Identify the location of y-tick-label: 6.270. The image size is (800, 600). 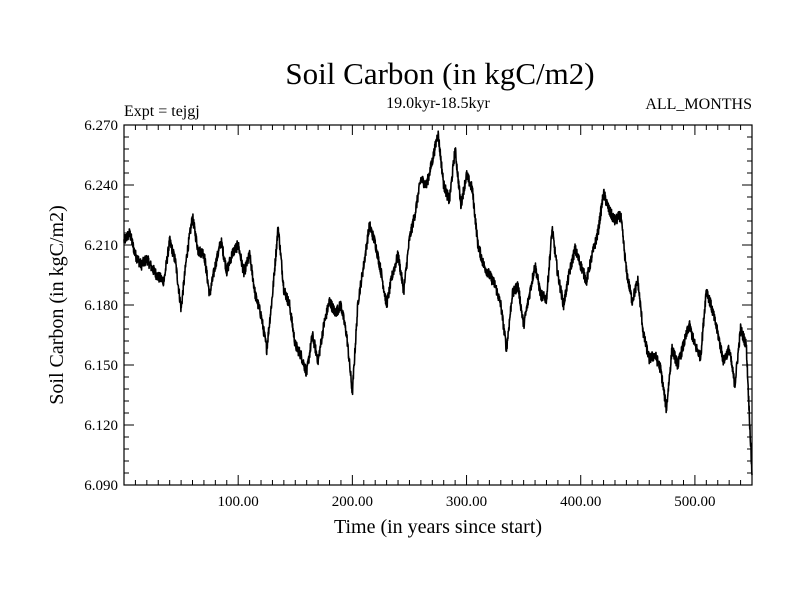
(101, 126).